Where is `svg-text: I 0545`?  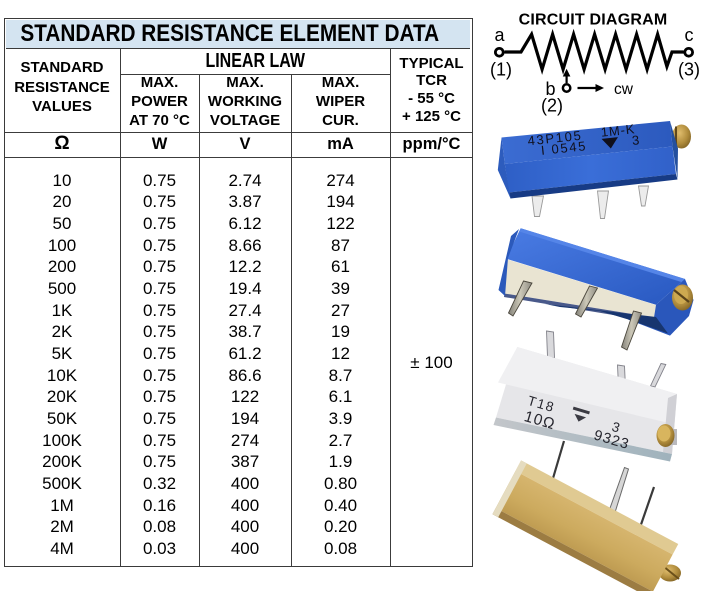
svg-text: I 0545 is located at coordinates (564, 148).